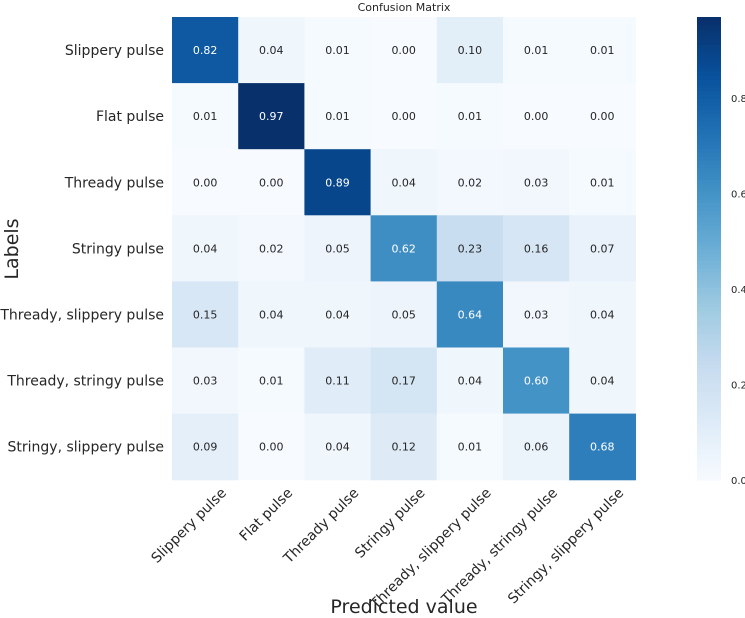 The image size is (745, 618). I want to click on cell-value-label: 0.17, so click(403, 381).